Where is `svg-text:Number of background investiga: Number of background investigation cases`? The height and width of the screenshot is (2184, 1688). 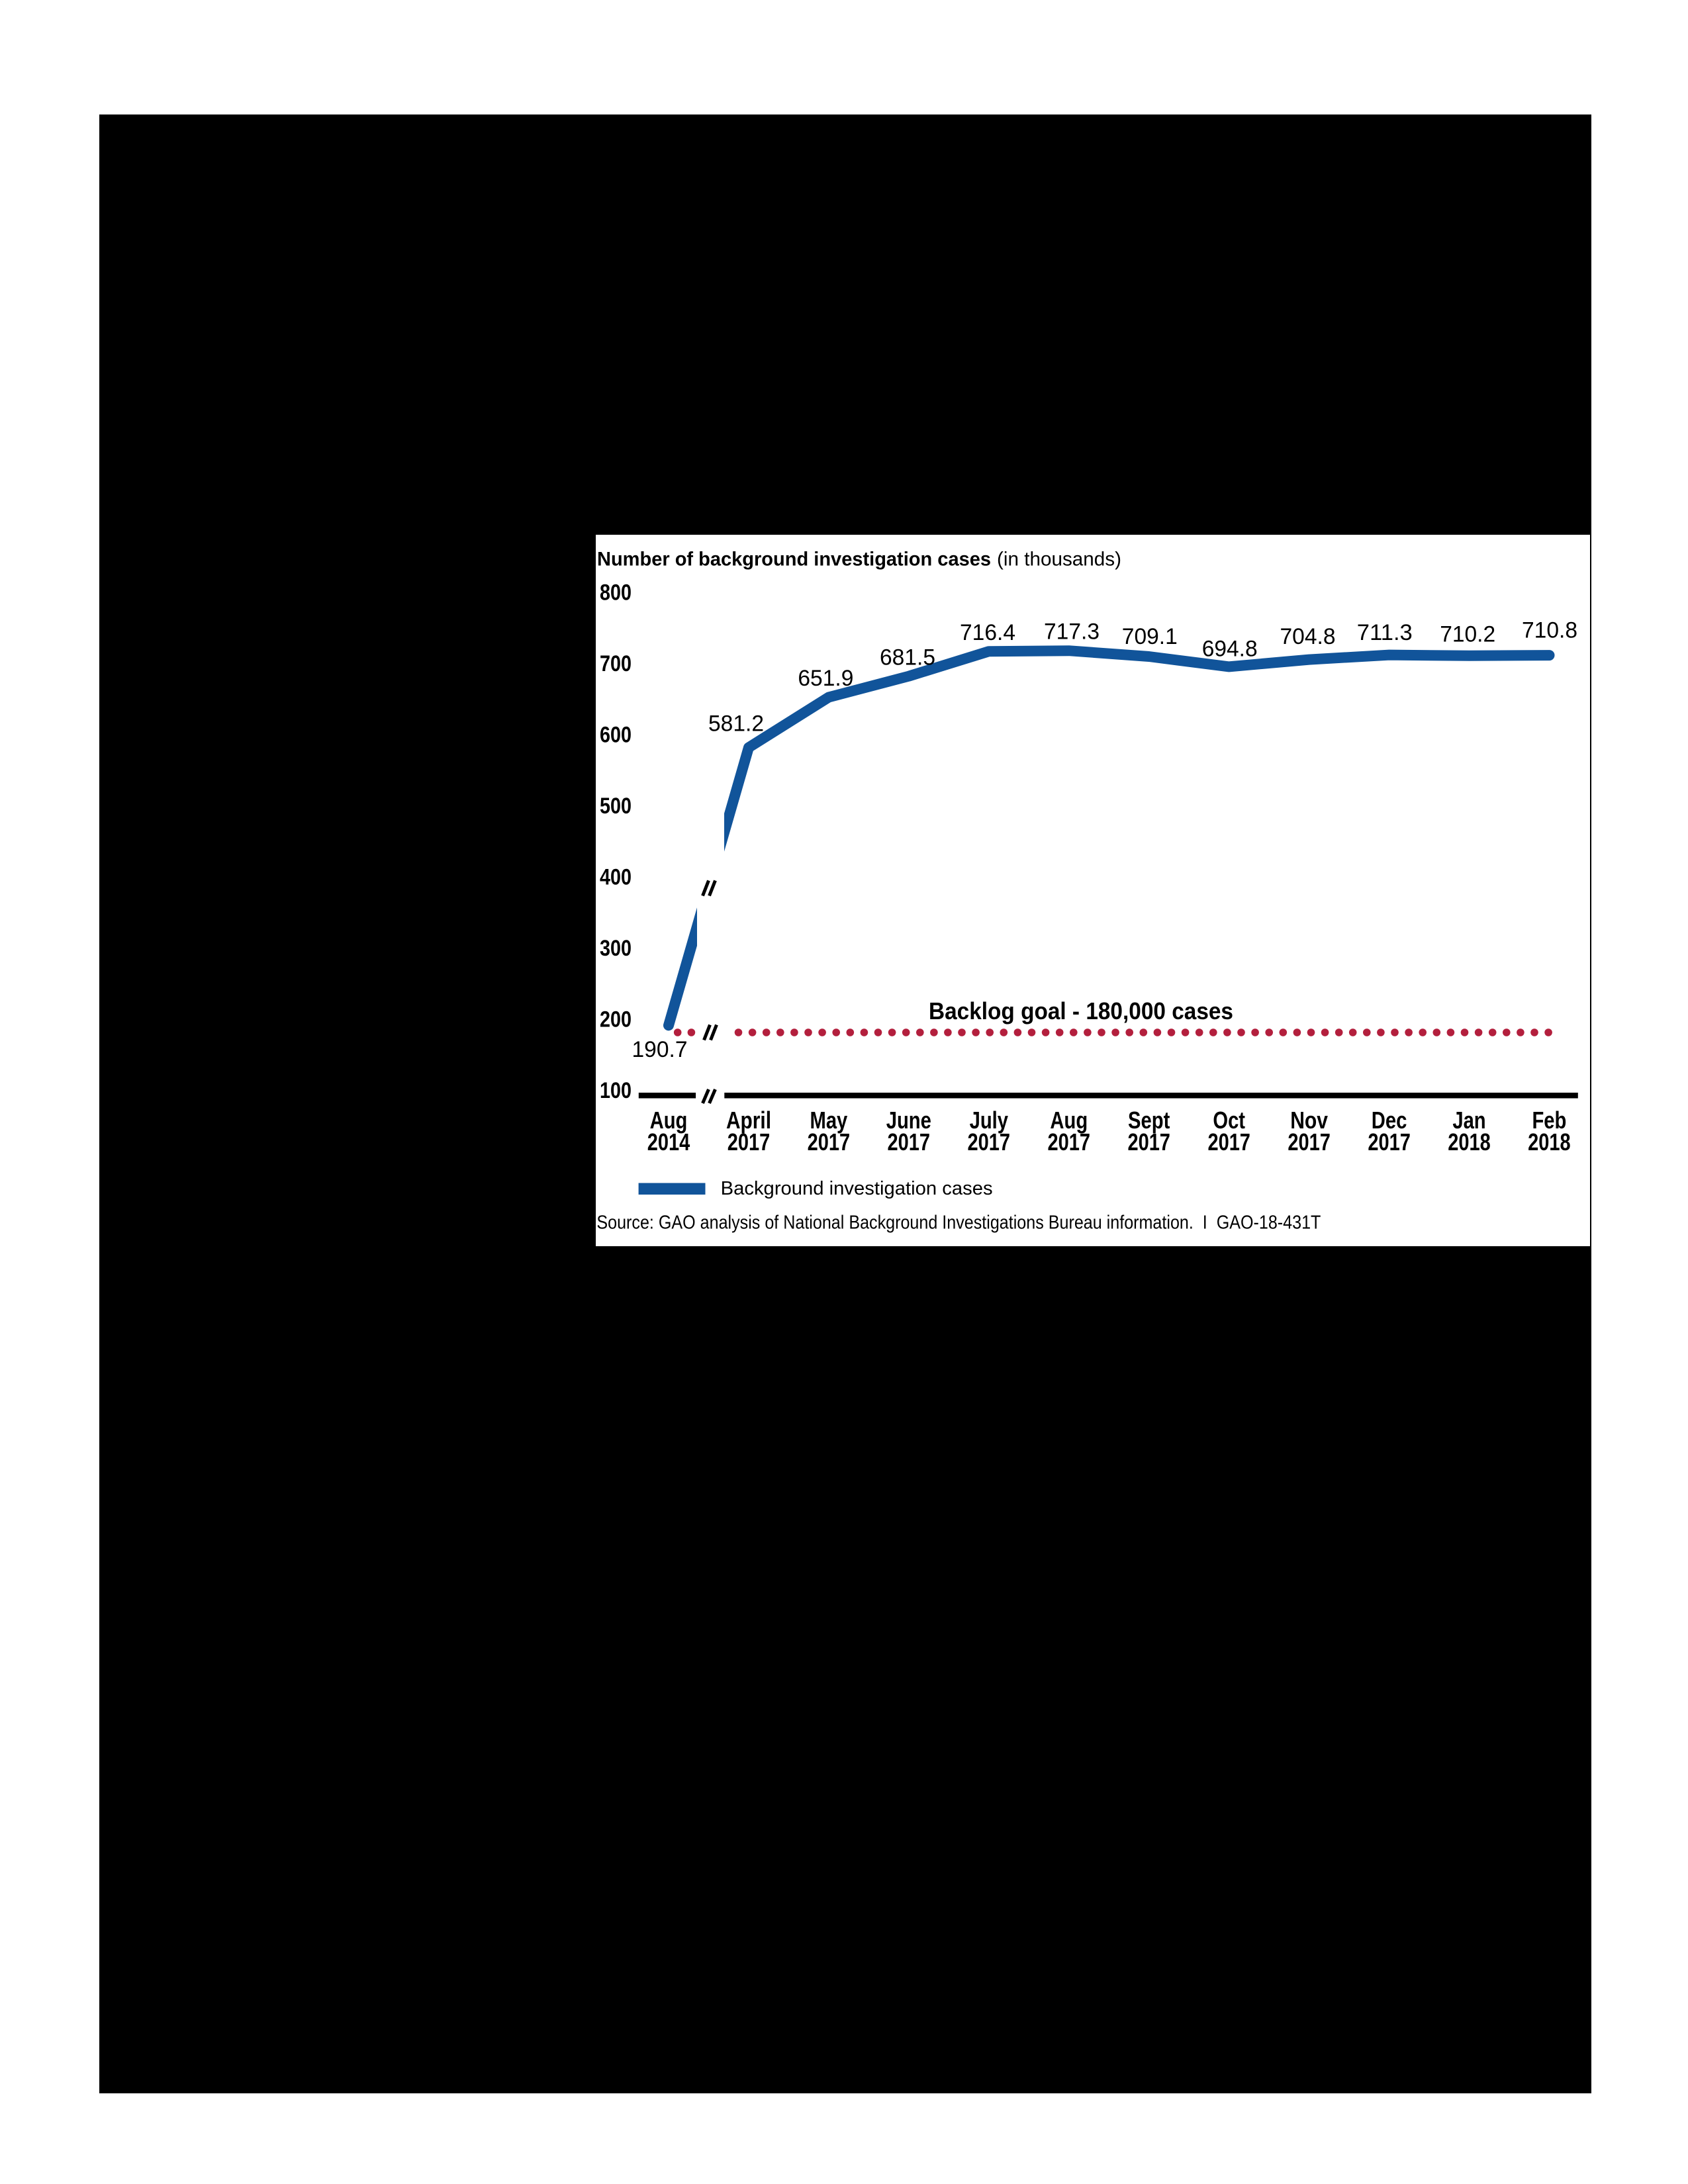 svg-text:Number of background investiga: Number of background investigation cases is located at coordinates (794, 559).